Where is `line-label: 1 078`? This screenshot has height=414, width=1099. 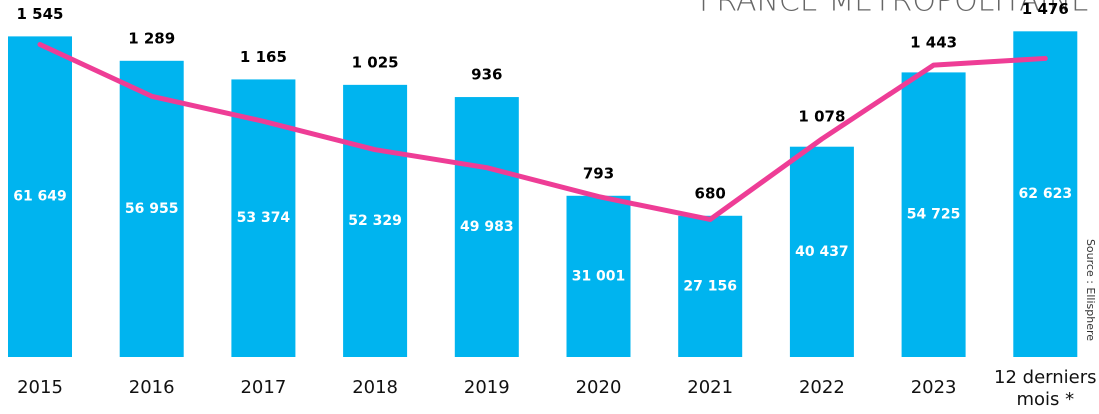
line-label: 1 078 is located at coordinates (821, 116).